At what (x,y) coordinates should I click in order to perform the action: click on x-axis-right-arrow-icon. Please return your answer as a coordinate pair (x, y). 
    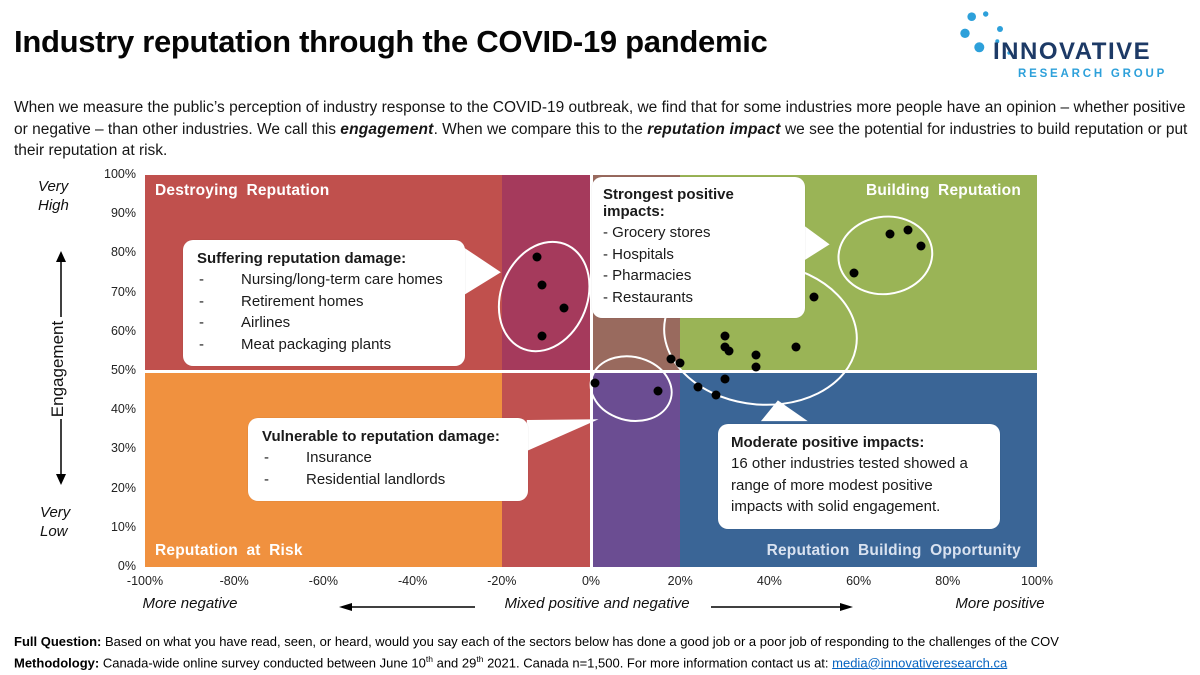
    Looking at the image, I should click on (782, 607).